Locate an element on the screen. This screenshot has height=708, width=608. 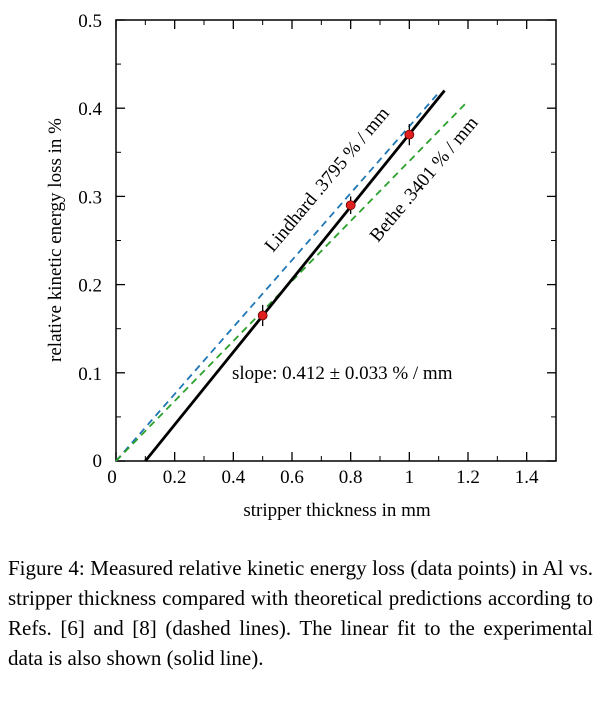
y-axis-title: relative kinetic energy loss in % is located at coordinates (55, 240).